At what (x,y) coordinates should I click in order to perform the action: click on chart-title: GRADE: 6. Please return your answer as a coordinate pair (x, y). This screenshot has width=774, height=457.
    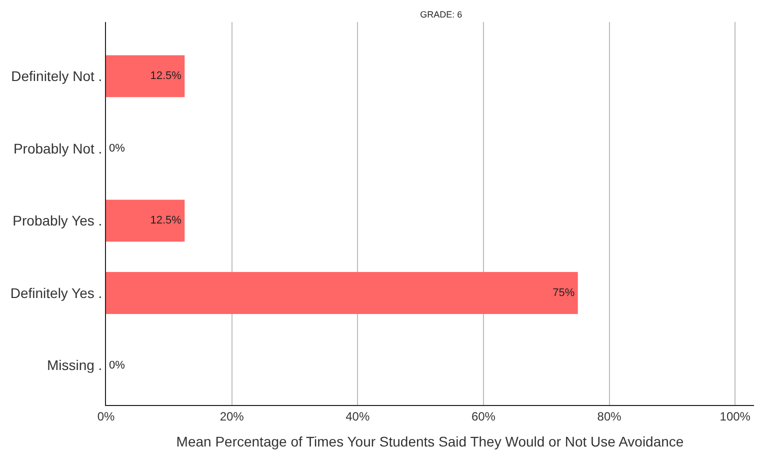
    Looking at the image, I should click on (441, 15).